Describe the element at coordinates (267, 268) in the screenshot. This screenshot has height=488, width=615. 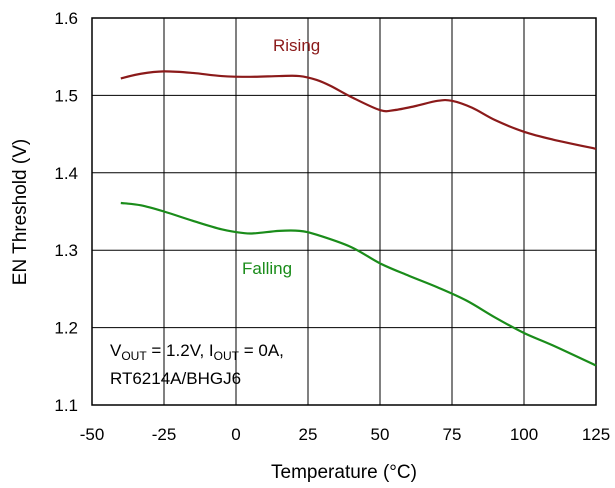
I see `series-label-falling: Falling` at that location.